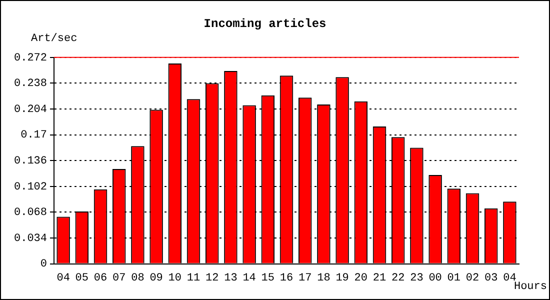  Describe the element at coordinates (31, 213) in the screenshot. I see `y-tick-label: 0.068` at that location.